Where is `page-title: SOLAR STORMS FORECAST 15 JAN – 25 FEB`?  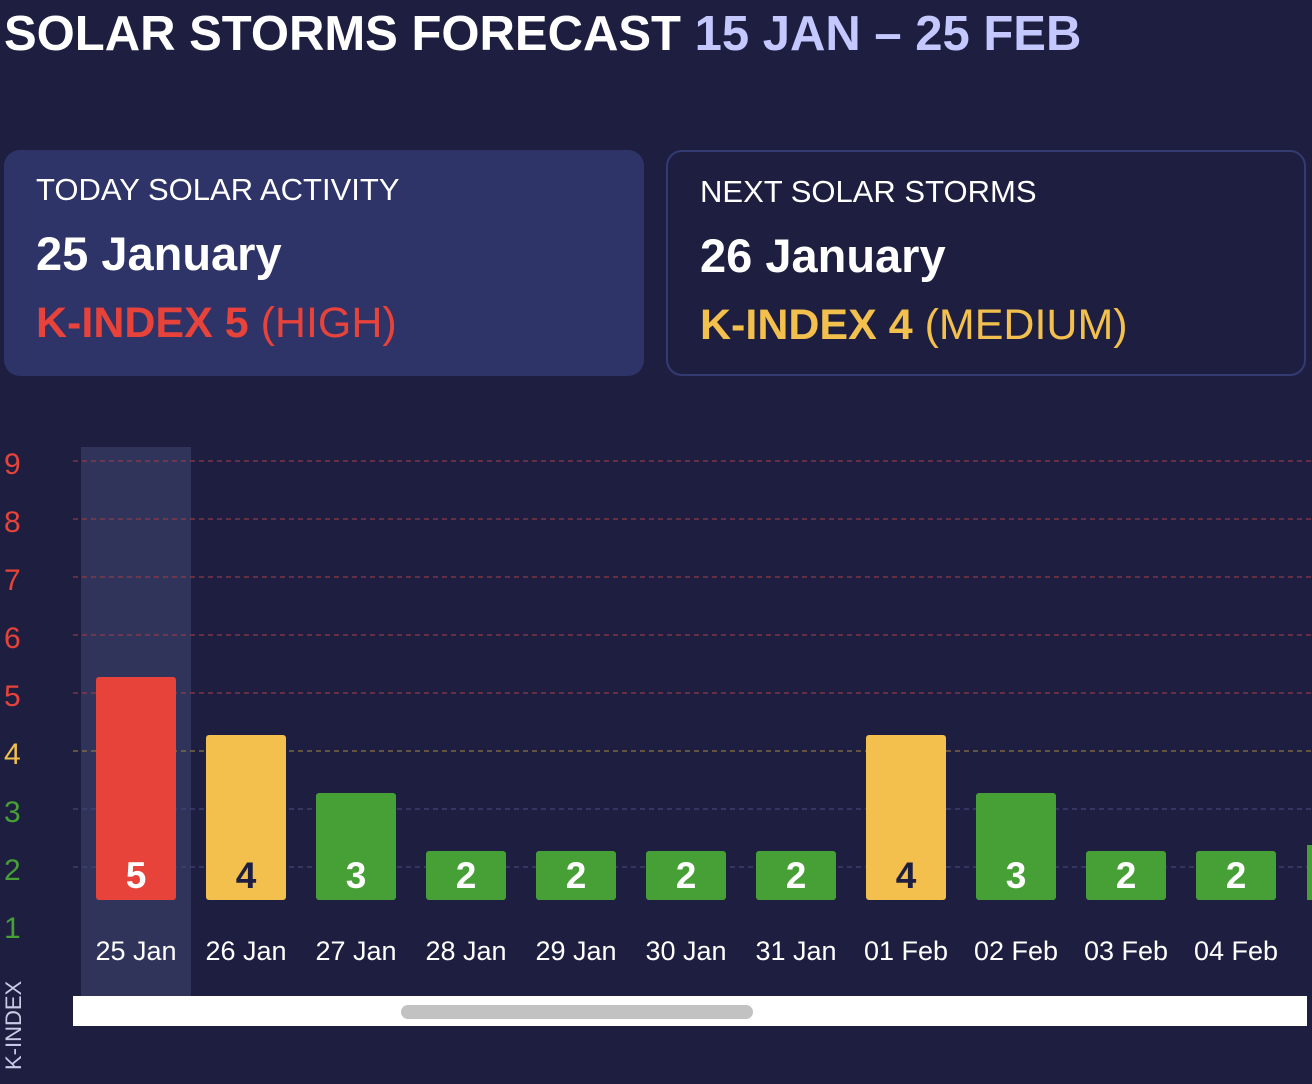 page-title: SOLAR STORMS FORECAST 15 JAN – 25 FEB is located at coordinates (542, 34).